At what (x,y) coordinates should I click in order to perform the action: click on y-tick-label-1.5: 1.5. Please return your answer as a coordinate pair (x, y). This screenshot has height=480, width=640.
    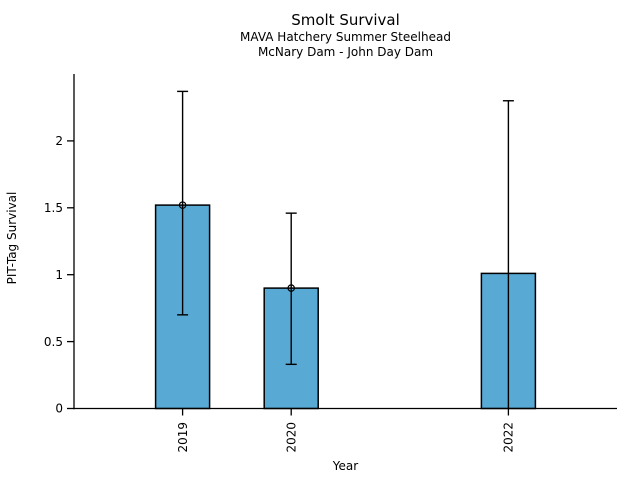
    Looking at the image, I should click on (53, 208).